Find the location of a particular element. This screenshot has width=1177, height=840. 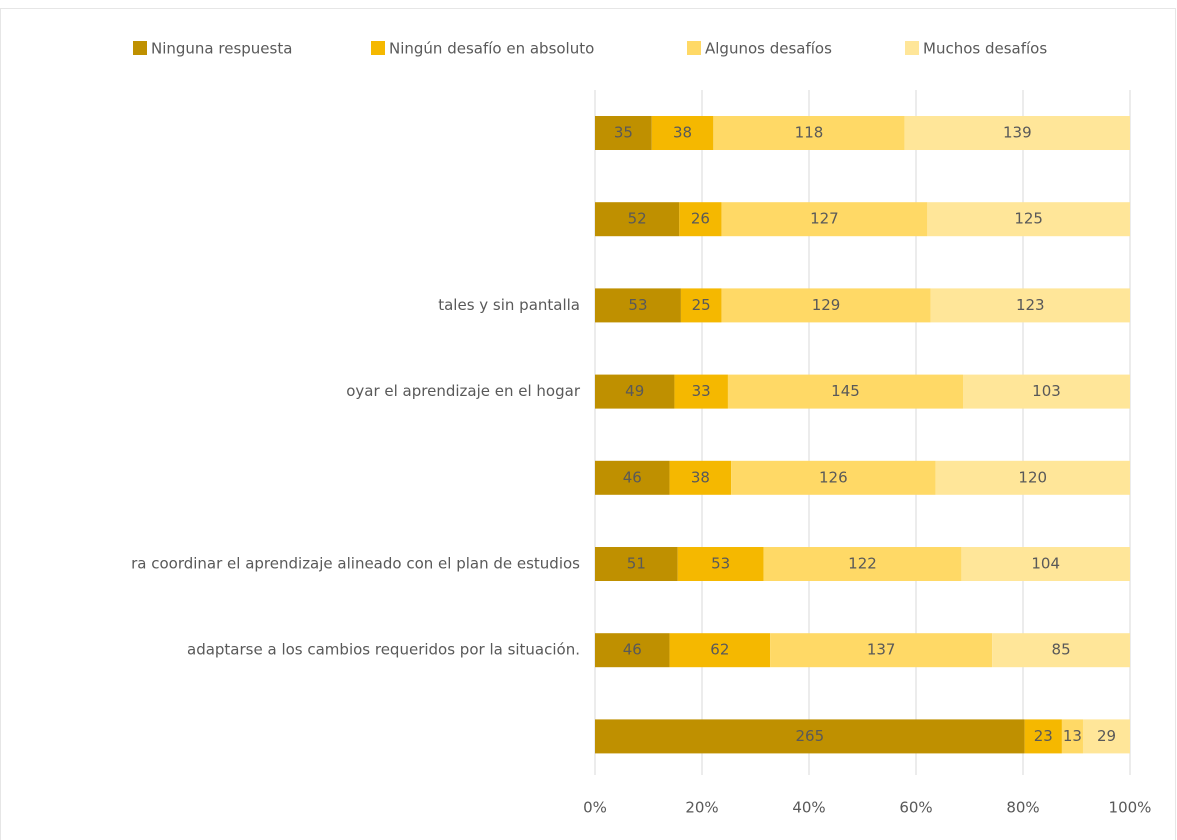

value-label: 118 is located at coordinates (809, 133).